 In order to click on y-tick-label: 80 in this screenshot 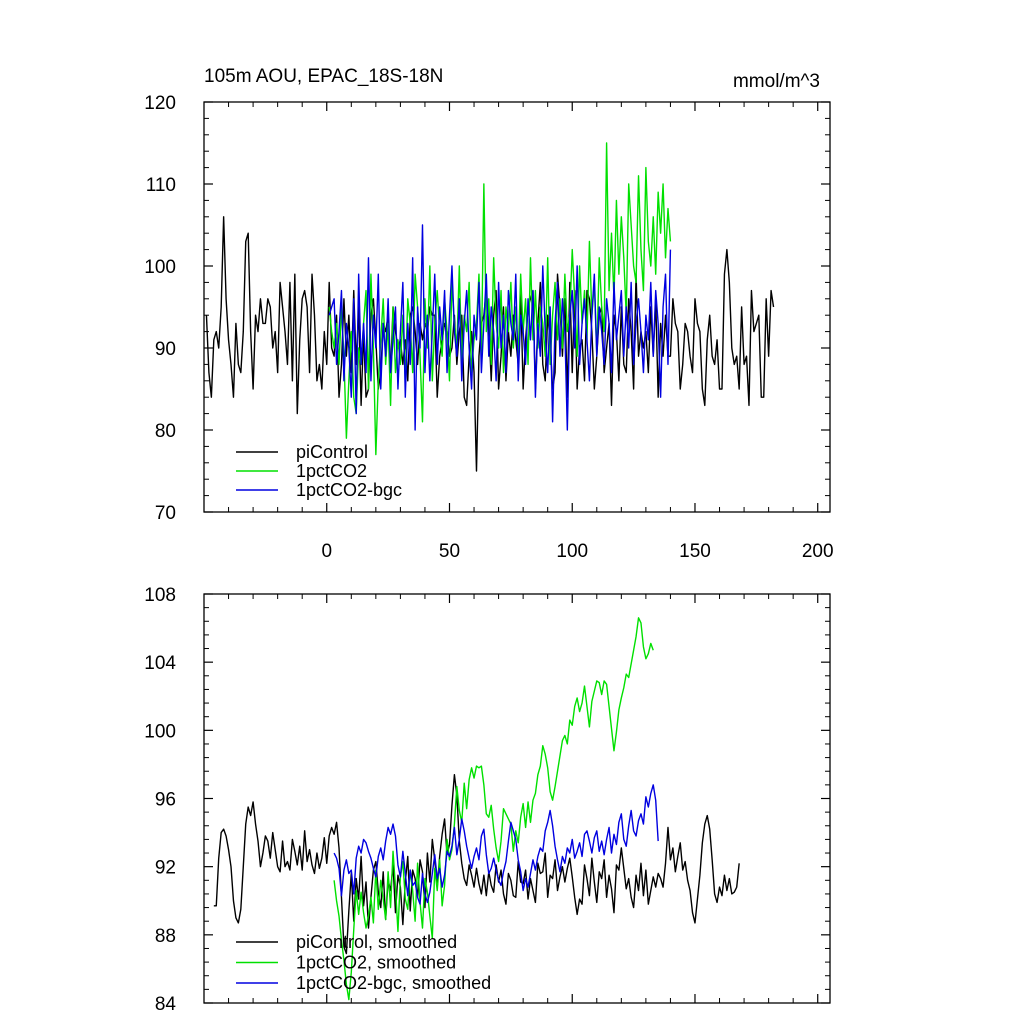, I will do `click(165, 431)`.